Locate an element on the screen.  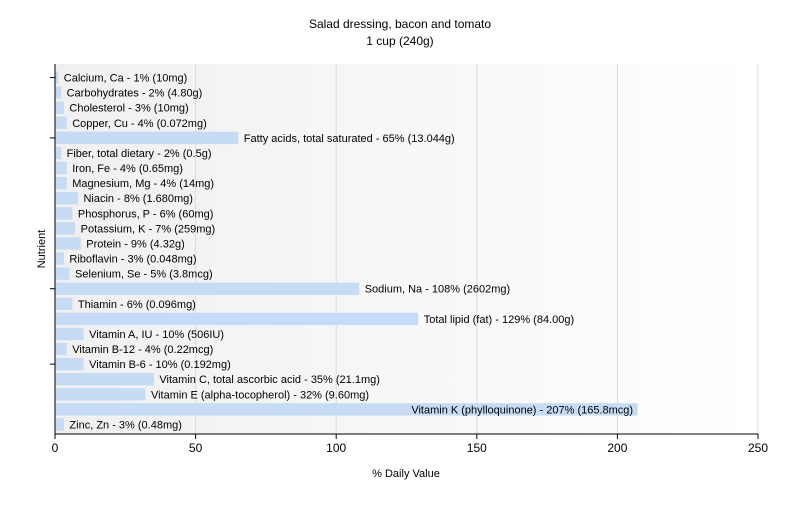
bar-label: Carbohydrates - 2% (4.80g) is located at coordinates (135, 94).